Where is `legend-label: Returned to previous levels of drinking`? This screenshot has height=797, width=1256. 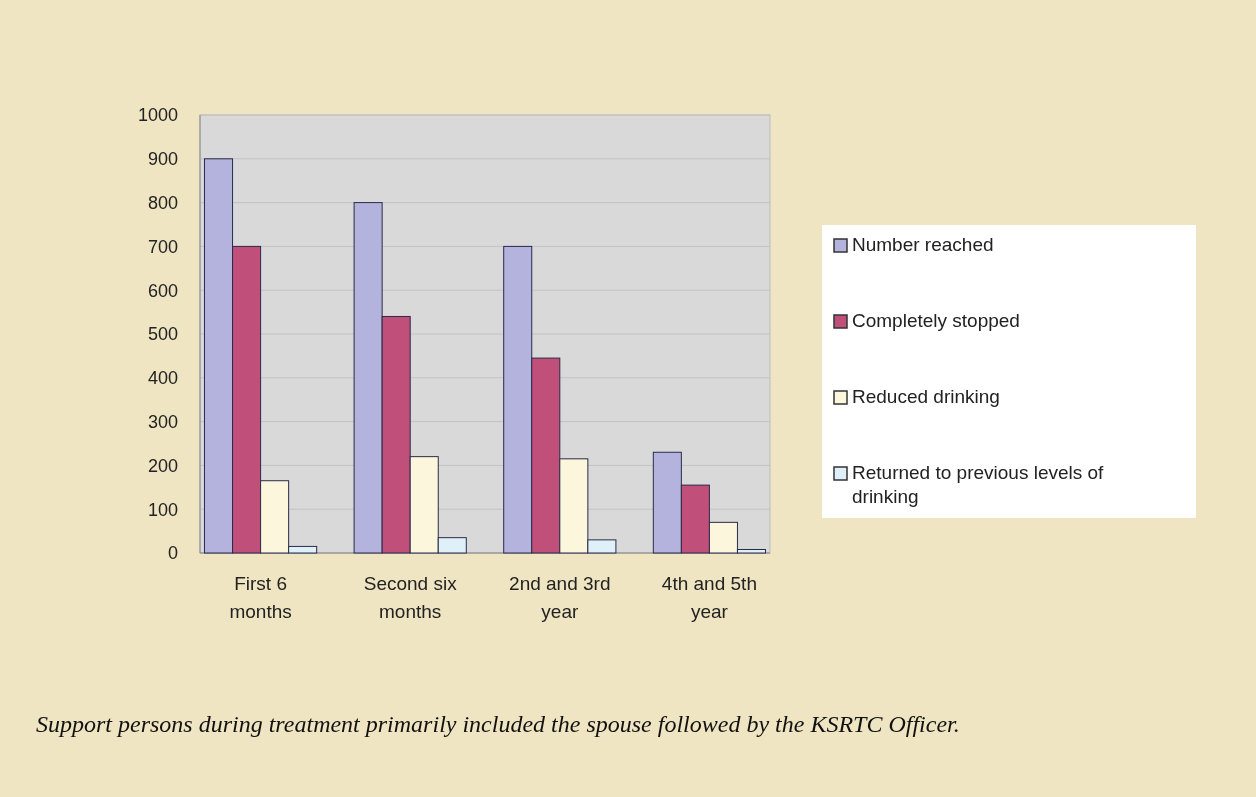
legend-label: Returned to previous levels of drinking is located at coordinates (978, 484).